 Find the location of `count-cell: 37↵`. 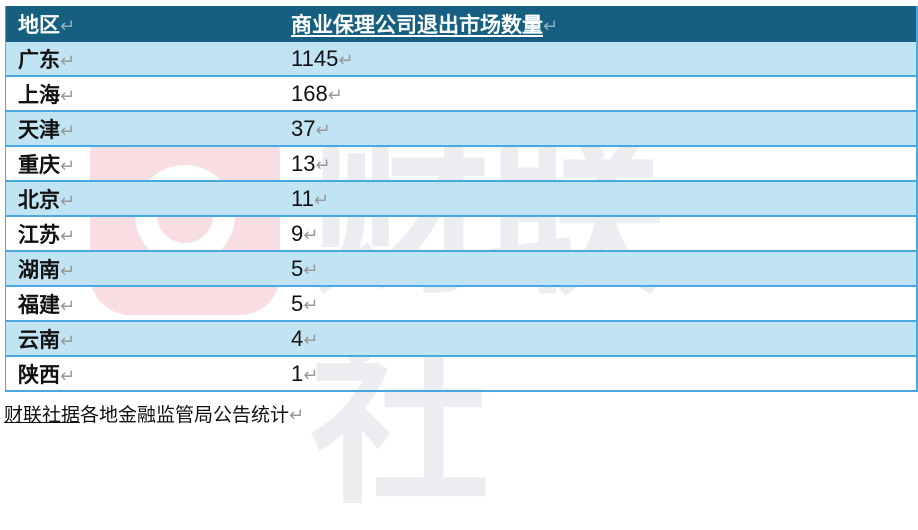

count-cell: 37↵ is located at coordinates (311, 128).